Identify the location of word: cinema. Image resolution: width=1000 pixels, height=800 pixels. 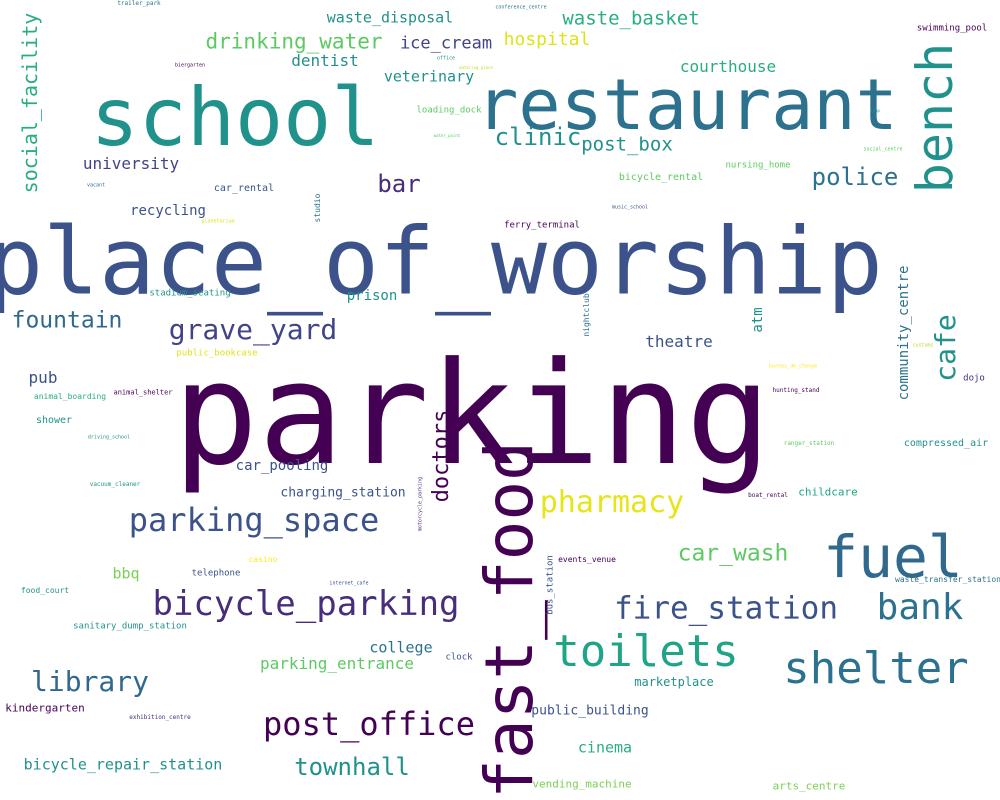
(605, 747).